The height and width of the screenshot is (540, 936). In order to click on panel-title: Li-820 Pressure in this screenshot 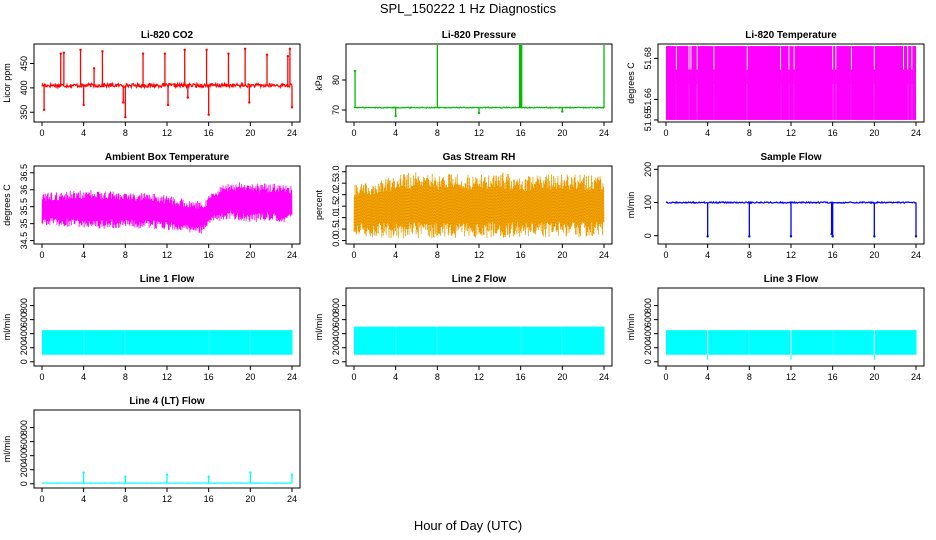, I will do `click(479, 35)`.